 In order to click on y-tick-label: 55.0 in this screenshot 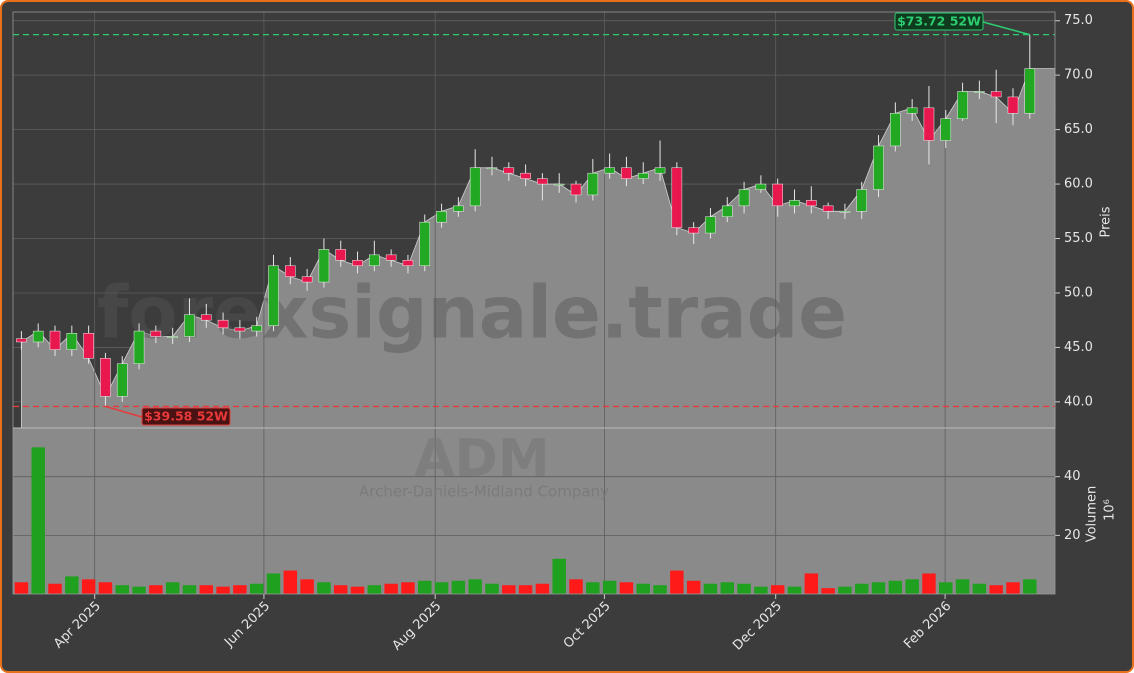, I will do `click(1078, 238)`.